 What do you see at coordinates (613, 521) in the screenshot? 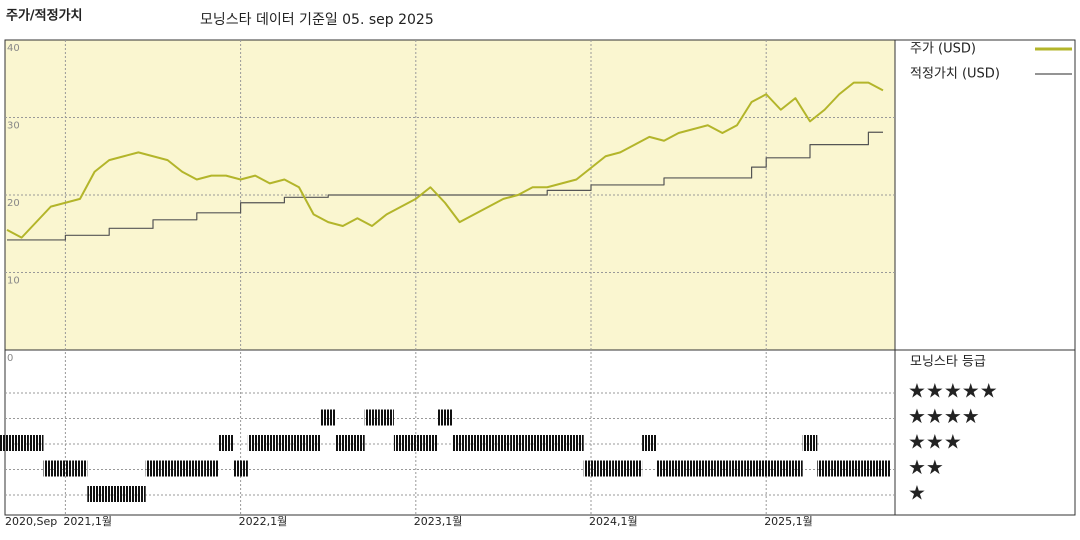
I see `x-tick-label: 2024,1월` at bounding box center [613, 521].